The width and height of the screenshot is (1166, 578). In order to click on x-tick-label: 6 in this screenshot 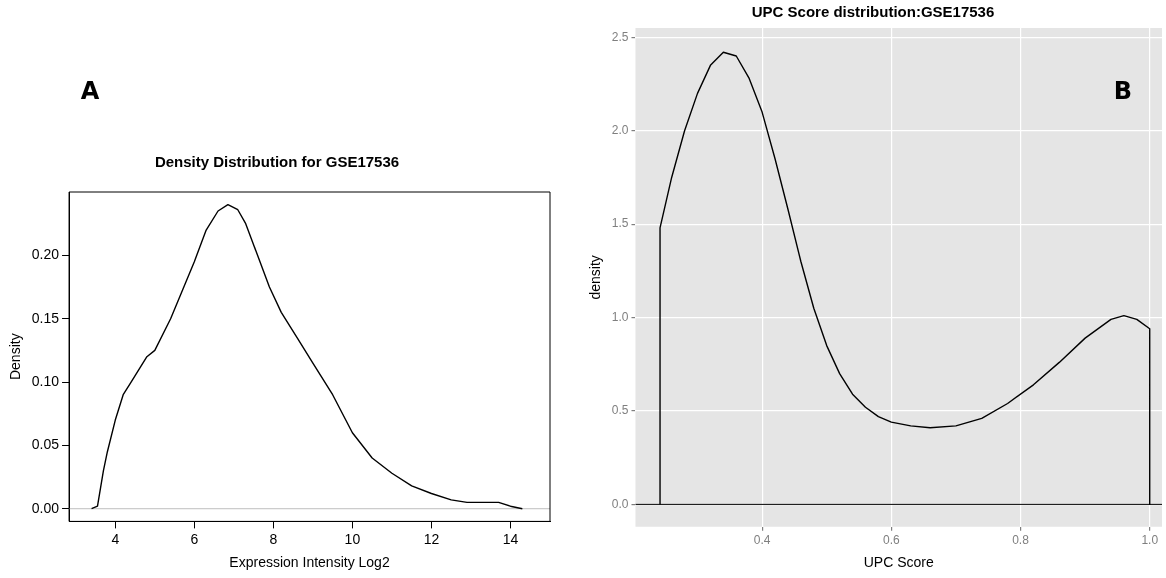, I will do `click(194, 538)`.